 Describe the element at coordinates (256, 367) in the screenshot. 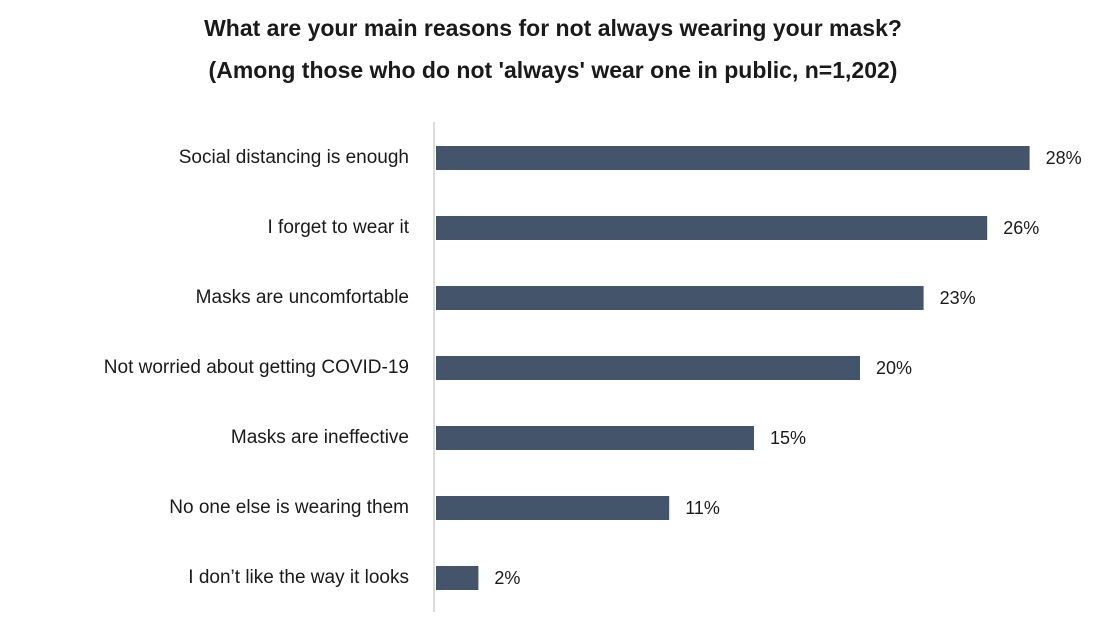

I see `category-label: Not worried about getting COVID-19` at that location.